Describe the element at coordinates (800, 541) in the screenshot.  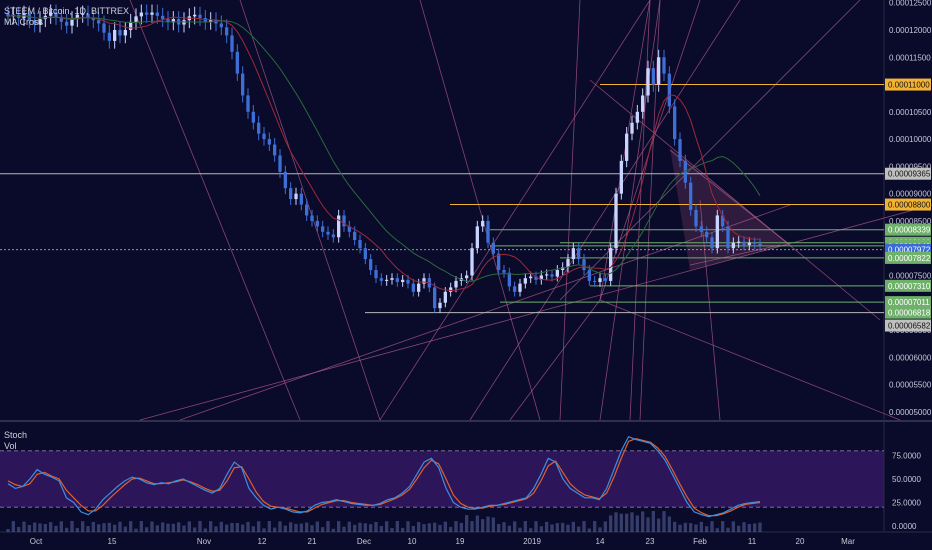
I see `time-tick: 20` at that location.